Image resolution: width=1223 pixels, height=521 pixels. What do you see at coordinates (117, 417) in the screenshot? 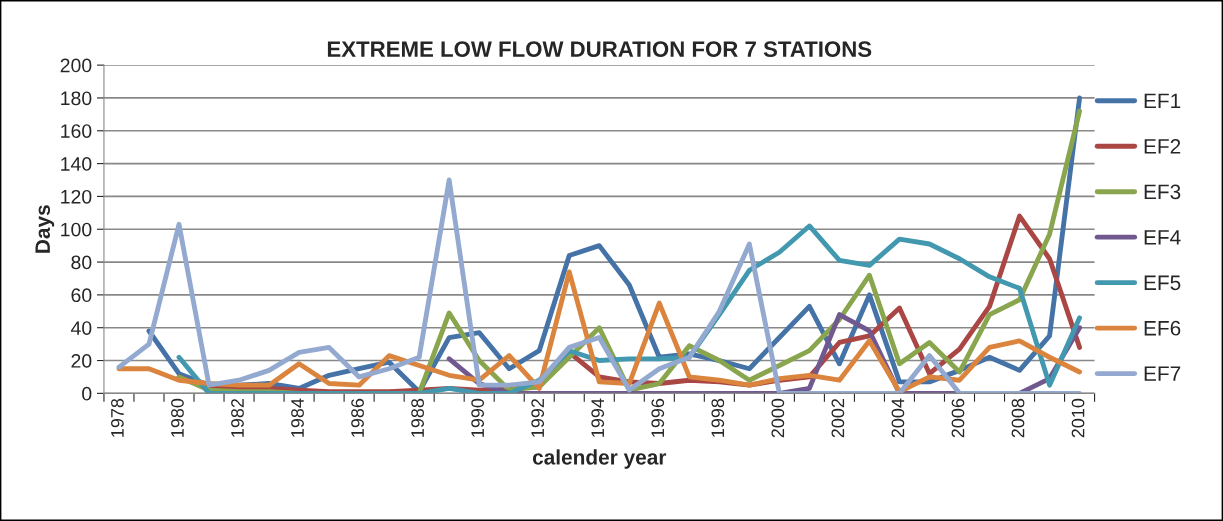
I see `x-tick-label: 1978` at bounding box center [117, 417].